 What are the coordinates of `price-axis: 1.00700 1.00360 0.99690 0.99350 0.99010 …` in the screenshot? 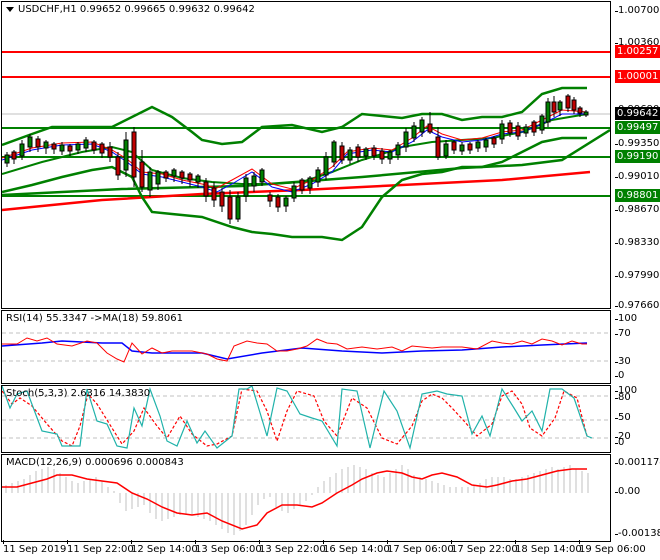 It's located at (635, 155).